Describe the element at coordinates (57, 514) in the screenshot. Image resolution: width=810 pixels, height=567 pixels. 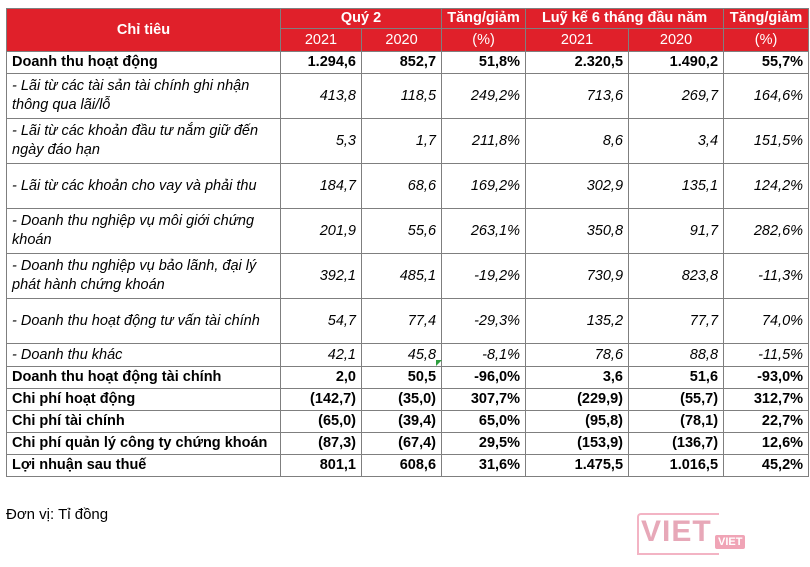
I see `unit-note: Đơn vị: Tỉ đồng` at that location.